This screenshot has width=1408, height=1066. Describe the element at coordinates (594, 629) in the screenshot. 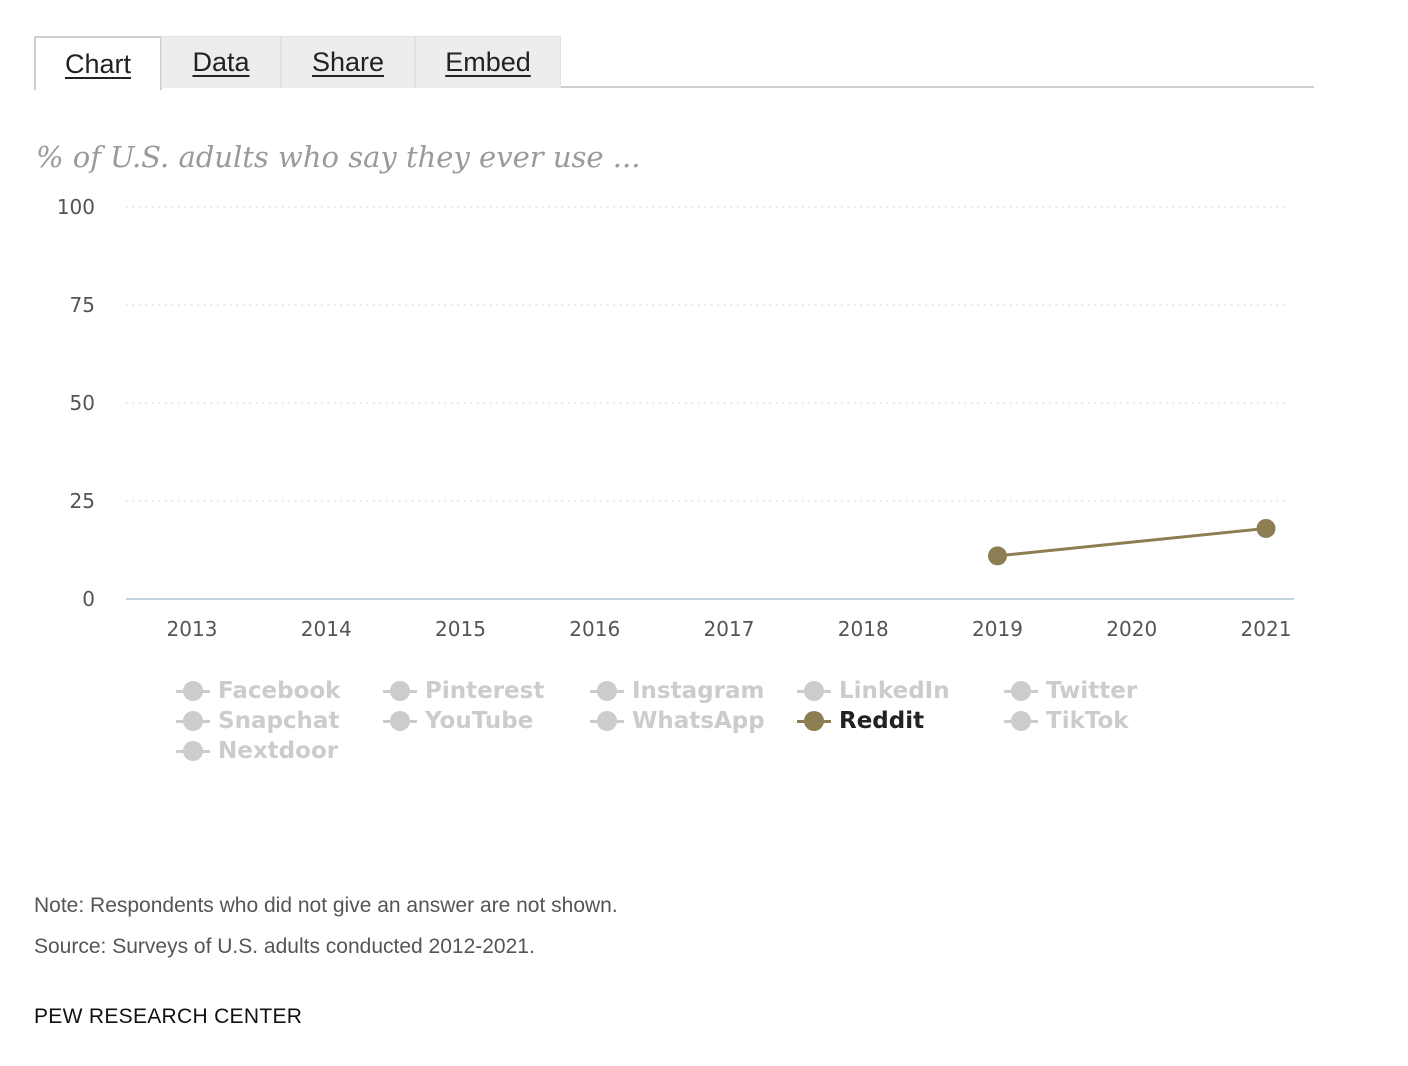

I see `x-tick-label: 2016` at that location.